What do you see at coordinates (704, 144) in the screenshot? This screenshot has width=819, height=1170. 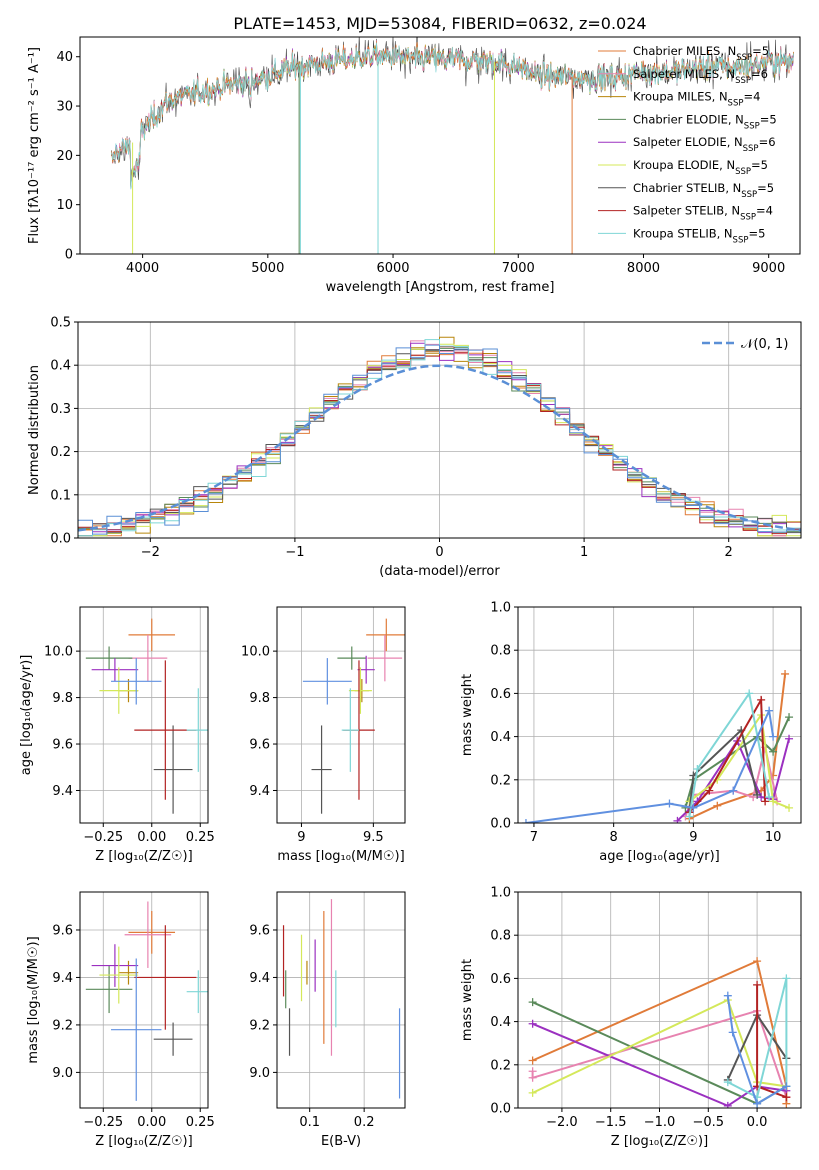 I see `legend-label: Salpeter ELODIE, NSSP=6` at bounding box center [704, 144].